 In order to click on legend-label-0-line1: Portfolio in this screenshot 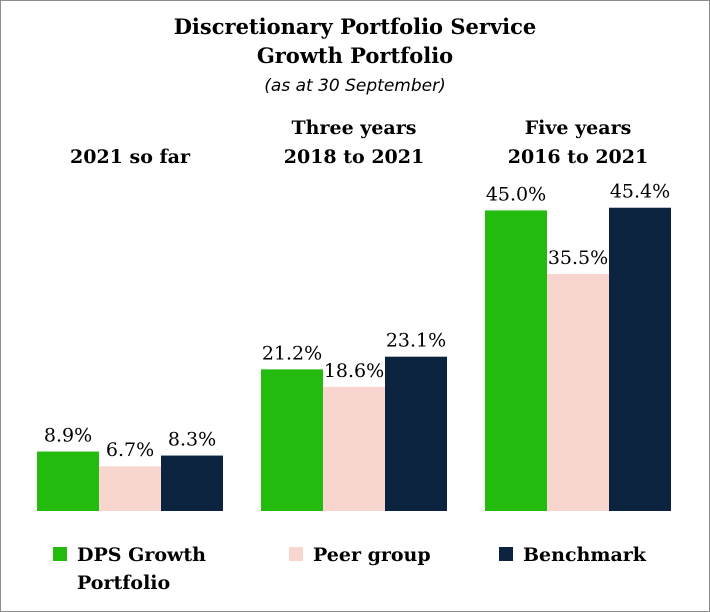, I will do `click(123, 583)`.